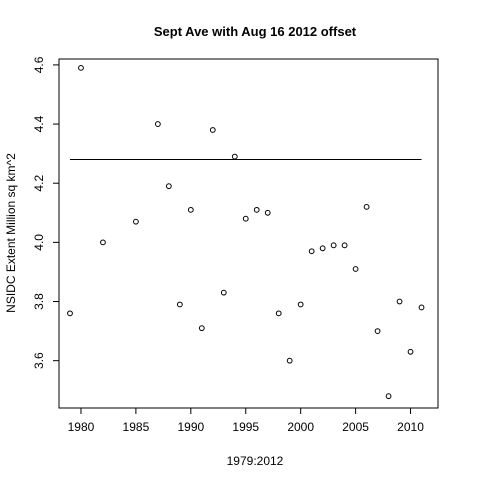 Image resolution: width=480 pixels, height=480 pixels. Describe the element at coordinates (410, 427) in the screenshot. I see `x-tick-label: 2010` at that location.